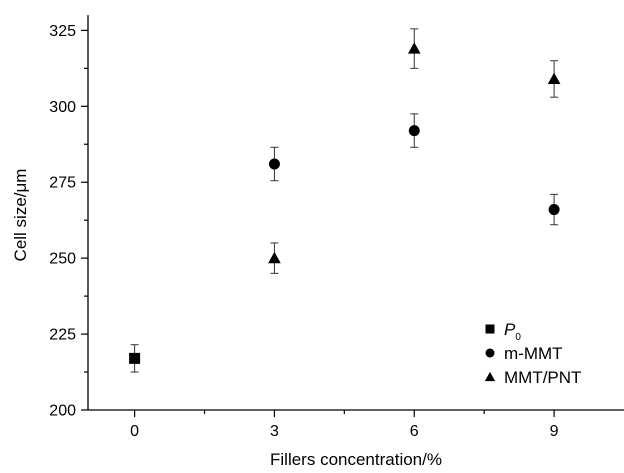 The height and width of the screenshot is (473, 624). Describe the element at coordinates (62, 335) in the screenshot. I see `y-tick-label: 225` at that location.